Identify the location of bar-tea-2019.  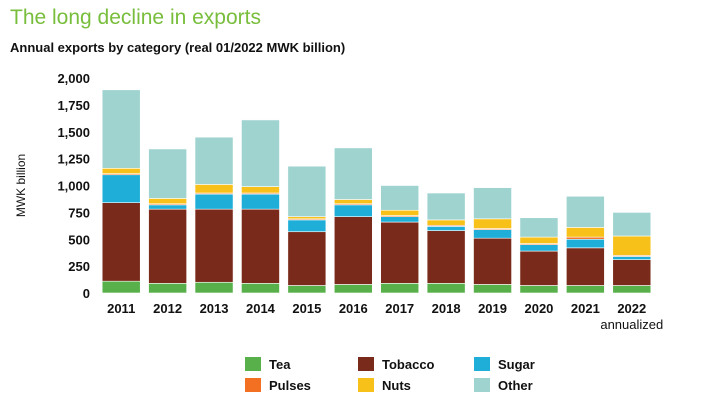
(492, 289).